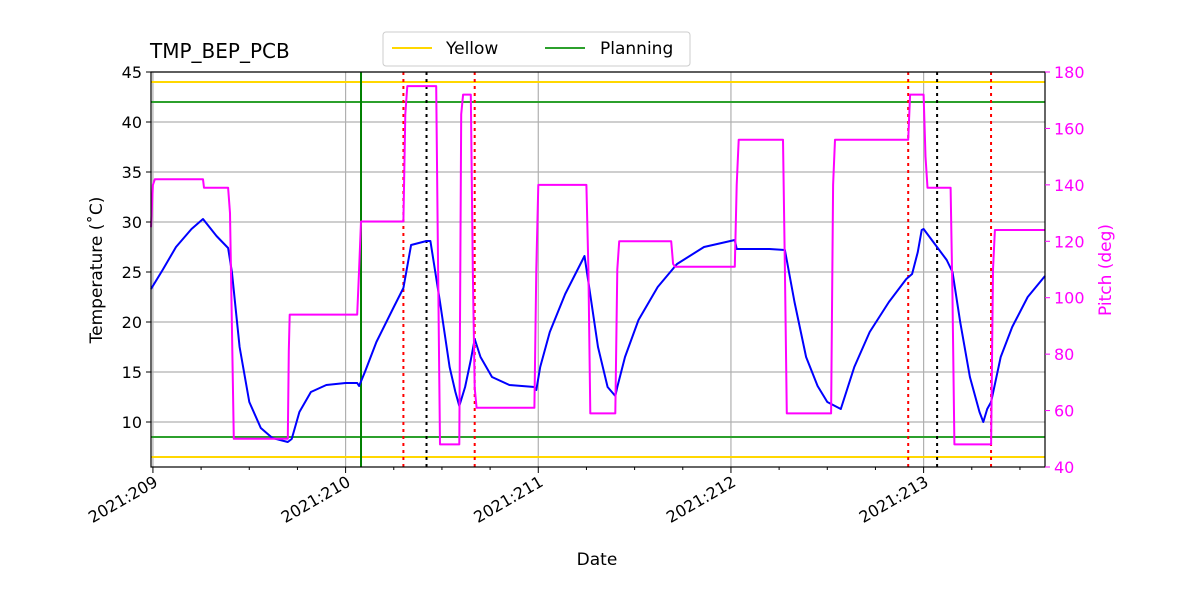  I want to click on y-tick-label: 45, so click(132, 72).